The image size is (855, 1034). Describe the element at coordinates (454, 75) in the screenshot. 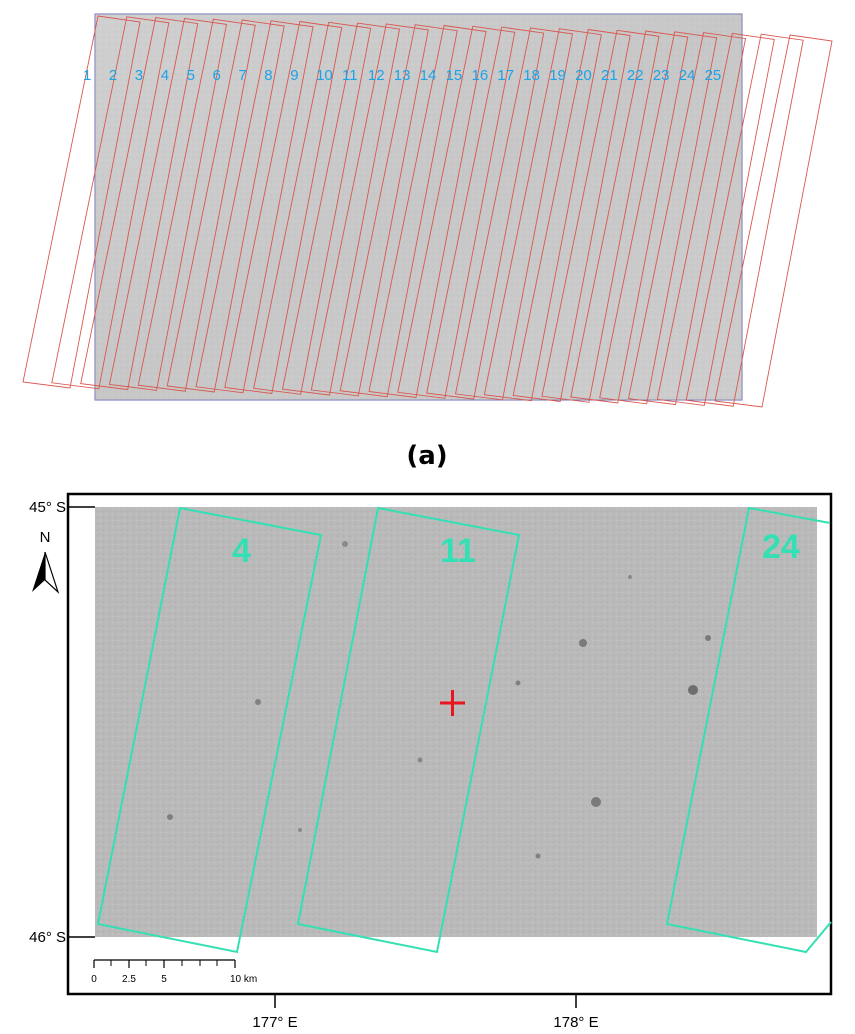

I see `strip-label-a-15: 15` at that location.